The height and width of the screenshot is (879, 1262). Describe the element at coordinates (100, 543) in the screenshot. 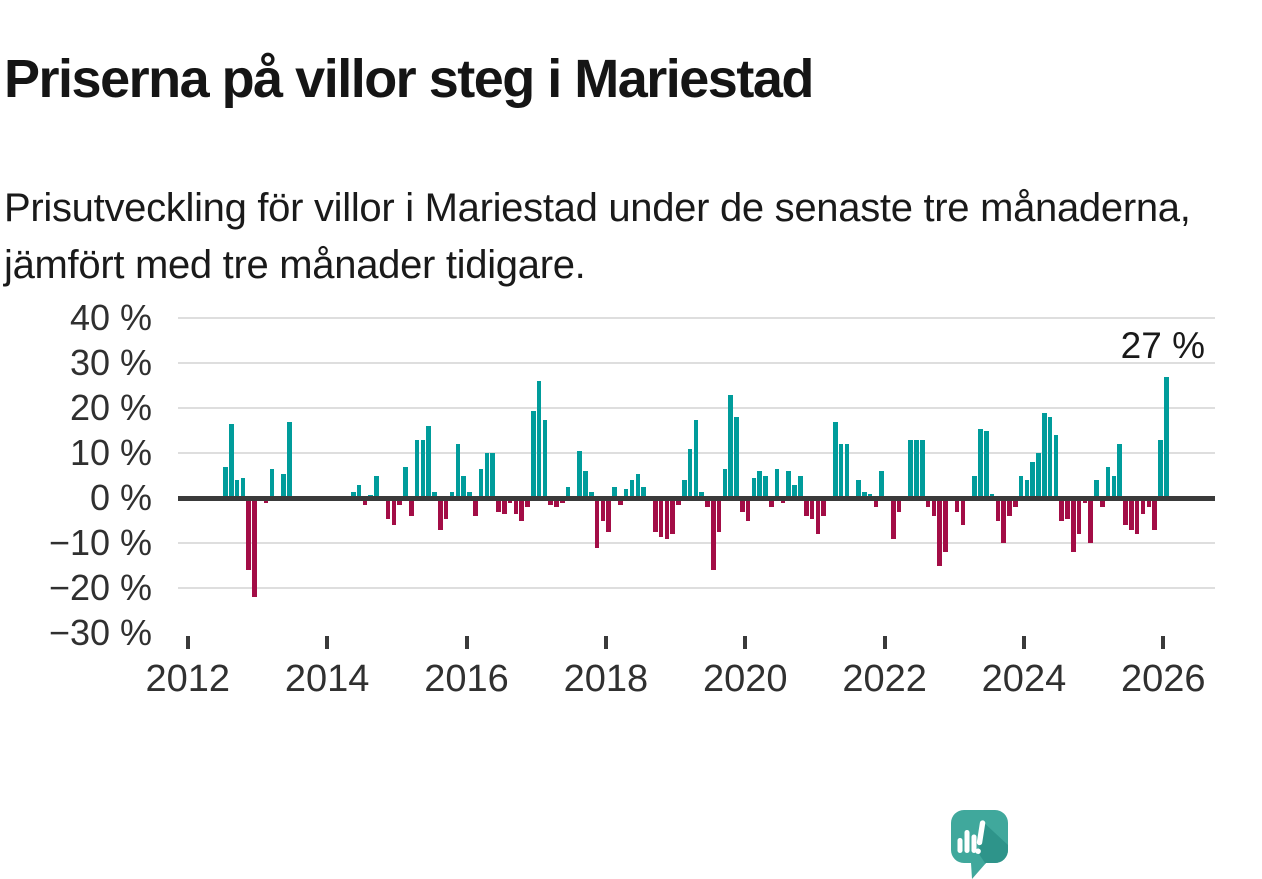

I see `y-axis-label: −10 %` at that location.